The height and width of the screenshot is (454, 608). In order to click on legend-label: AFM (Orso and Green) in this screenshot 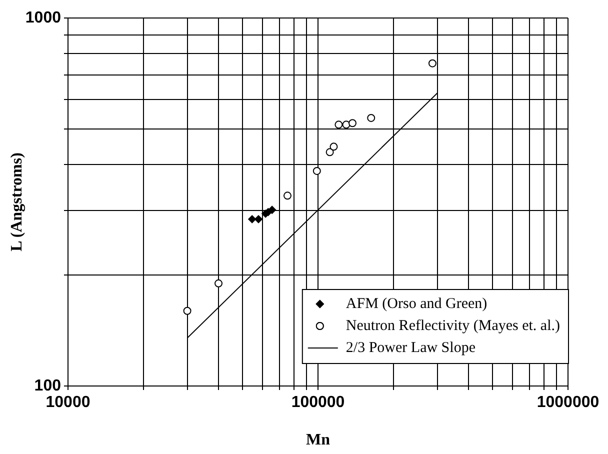, I will do `click(417, 304)`.